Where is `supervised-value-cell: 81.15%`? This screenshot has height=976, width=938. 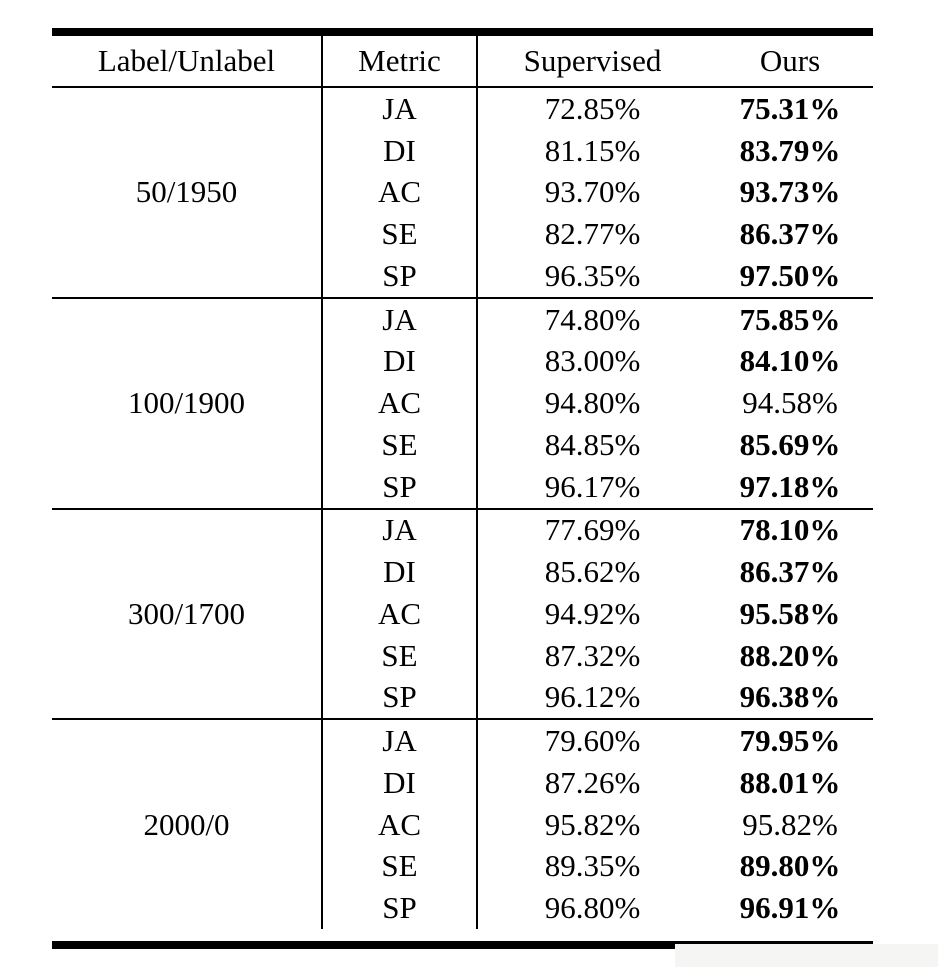
supervised-value-cell: 81.15% is located at coordinates (592, 150).